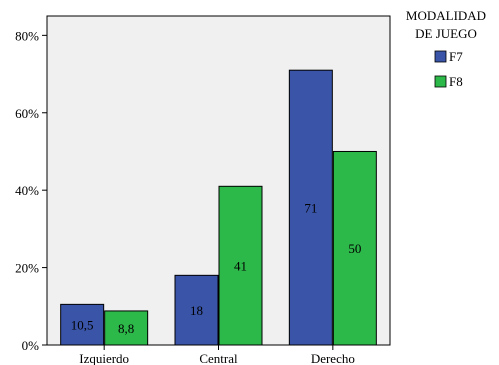 The height and width of the screenshot is (365, 499). I want to click on data-label-f7-derecho: 71, so click(310, 208).